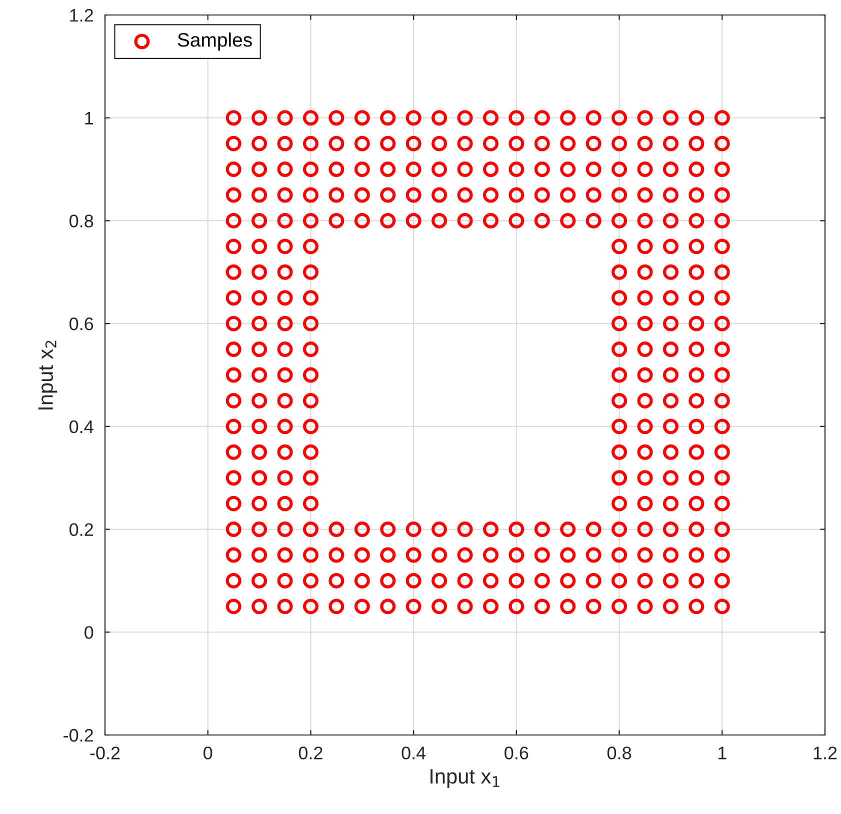 The width and height of the screenshot is (841, 814). Describe the element at coordinates (81, 15) in the screenshot. I see `y-tick-label: 1.2` at that location.